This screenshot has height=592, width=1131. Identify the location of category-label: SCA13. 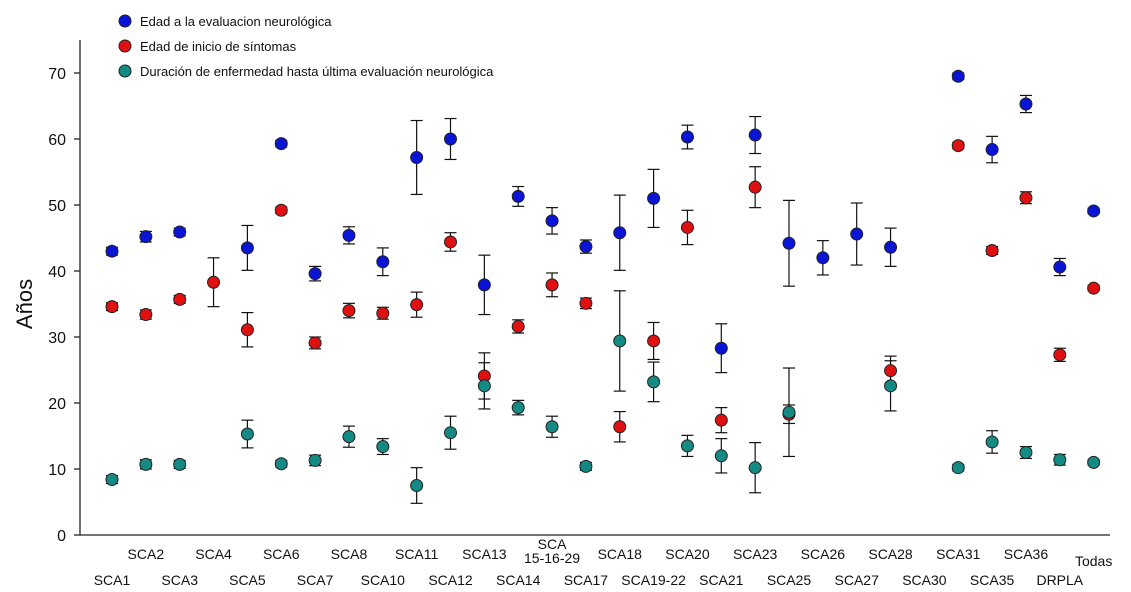
(484, 554).